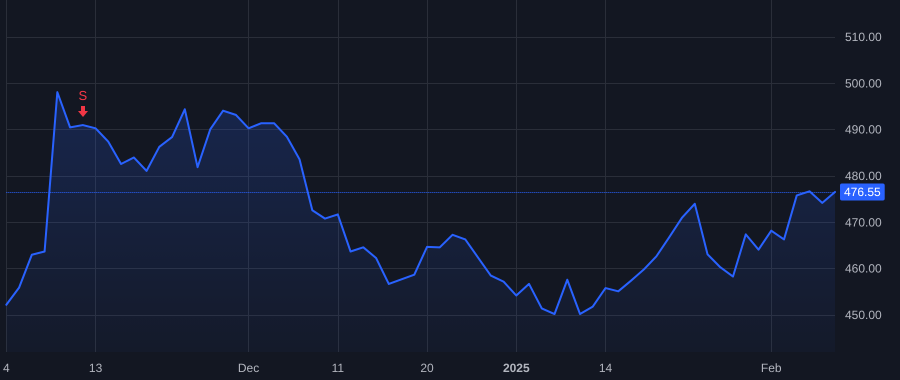 Image resolution: width=900 pixels, height=380 pixels. Describe the element at coordinates (863, 129) in the screenshot. I see `y-tick-label: 490.00` at that location.